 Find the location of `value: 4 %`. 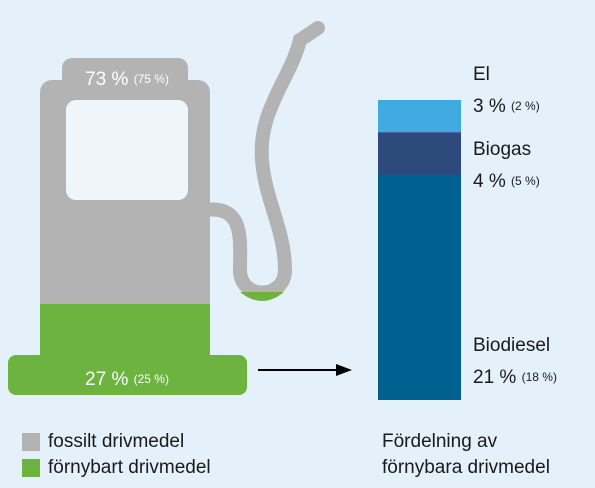

value: 4 % is located at coordinates (489, 181).